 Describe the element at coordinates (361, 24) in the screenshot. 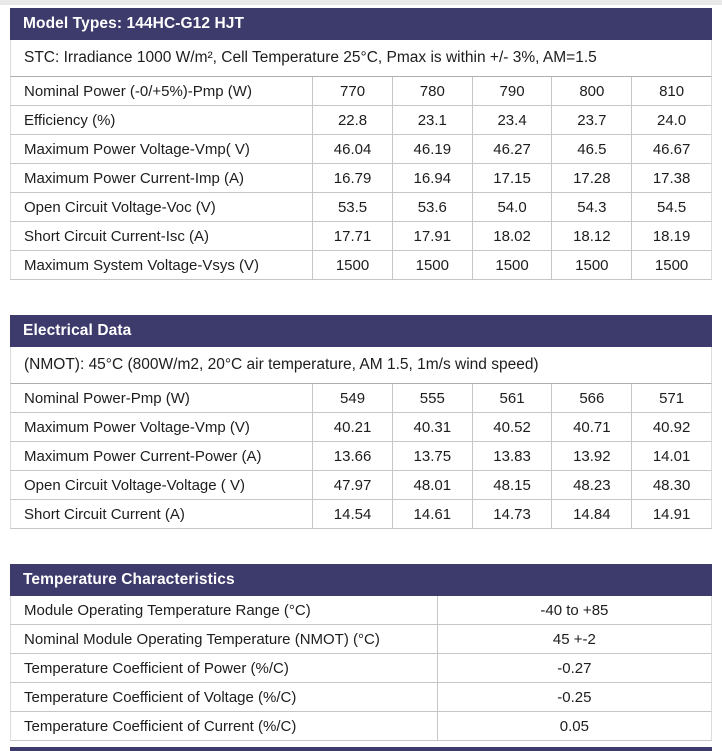

I see `table-title-bar: Model Types: 144HC-G12 HJT` at that location.